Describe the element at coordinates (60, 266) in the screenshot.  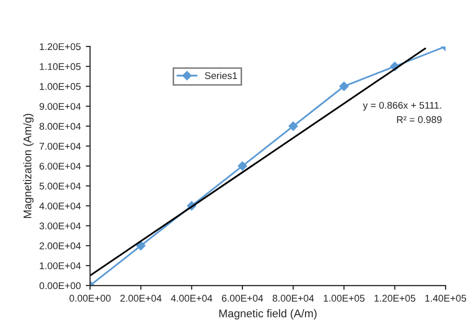
I see `y-tick-label: 1.00E+04` at that location.